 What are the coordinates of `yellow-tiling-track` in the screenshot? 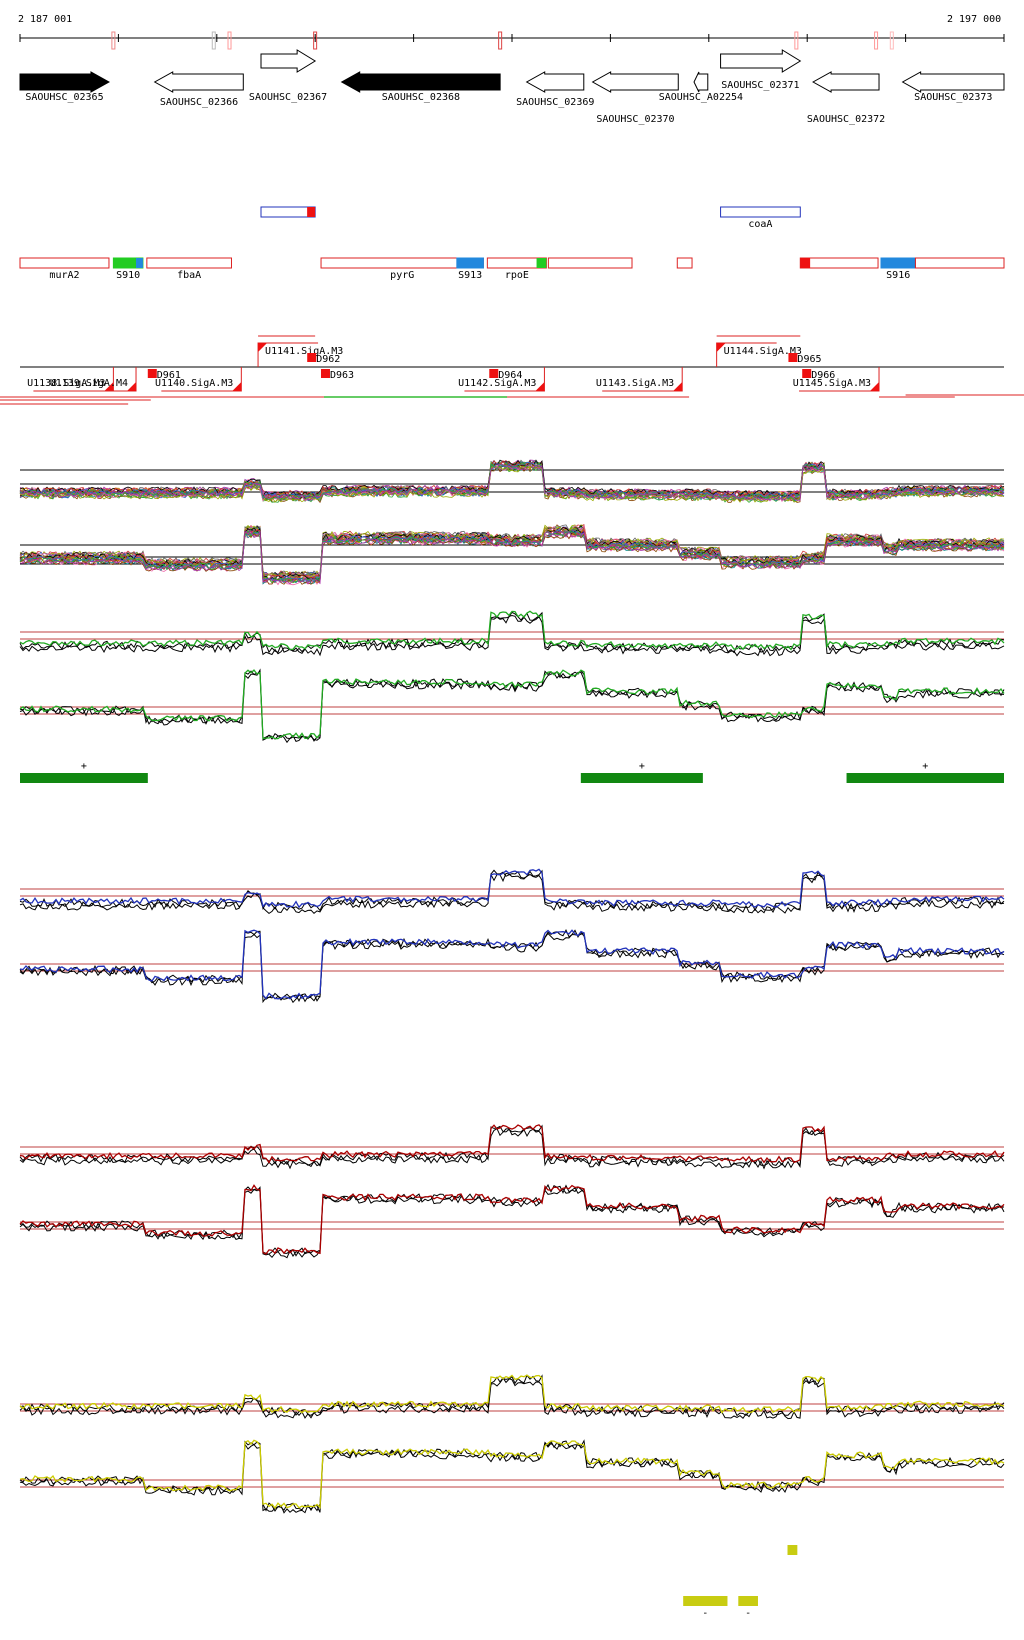 It's located at (512, 1444).